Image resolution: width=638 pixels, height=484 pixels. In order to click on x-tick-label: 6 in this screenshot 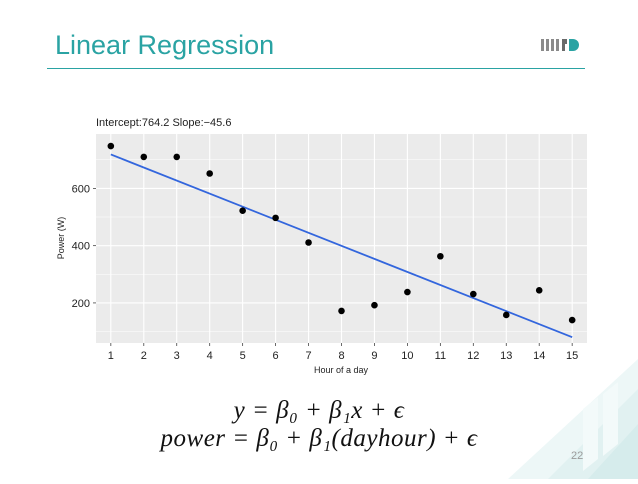, I will do `click(276, 356)`.